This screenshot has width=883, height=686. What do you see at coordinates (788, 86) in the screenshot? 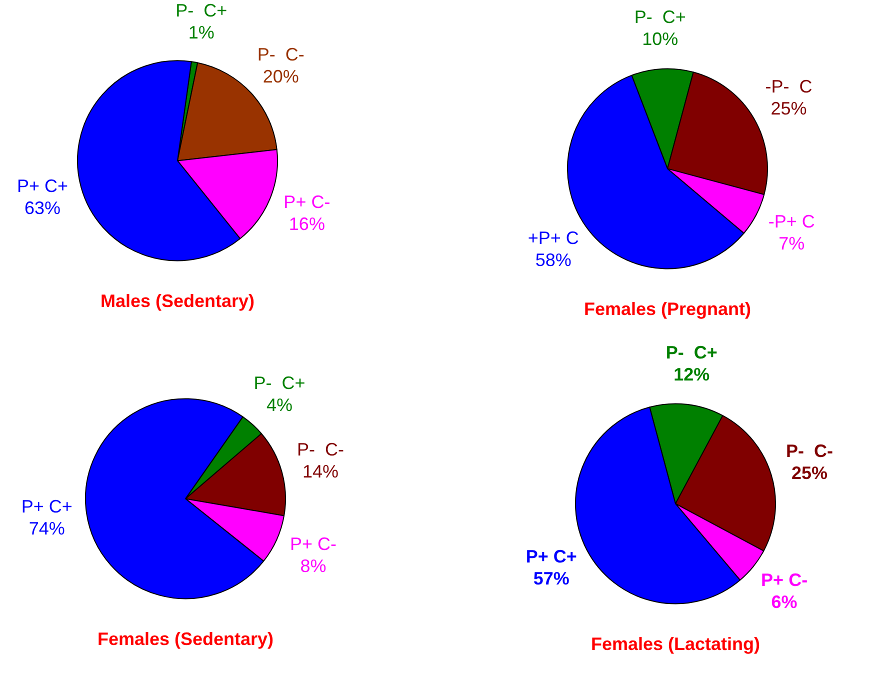
I see `slice-label: -P- C` at bounding box center [788, 86].